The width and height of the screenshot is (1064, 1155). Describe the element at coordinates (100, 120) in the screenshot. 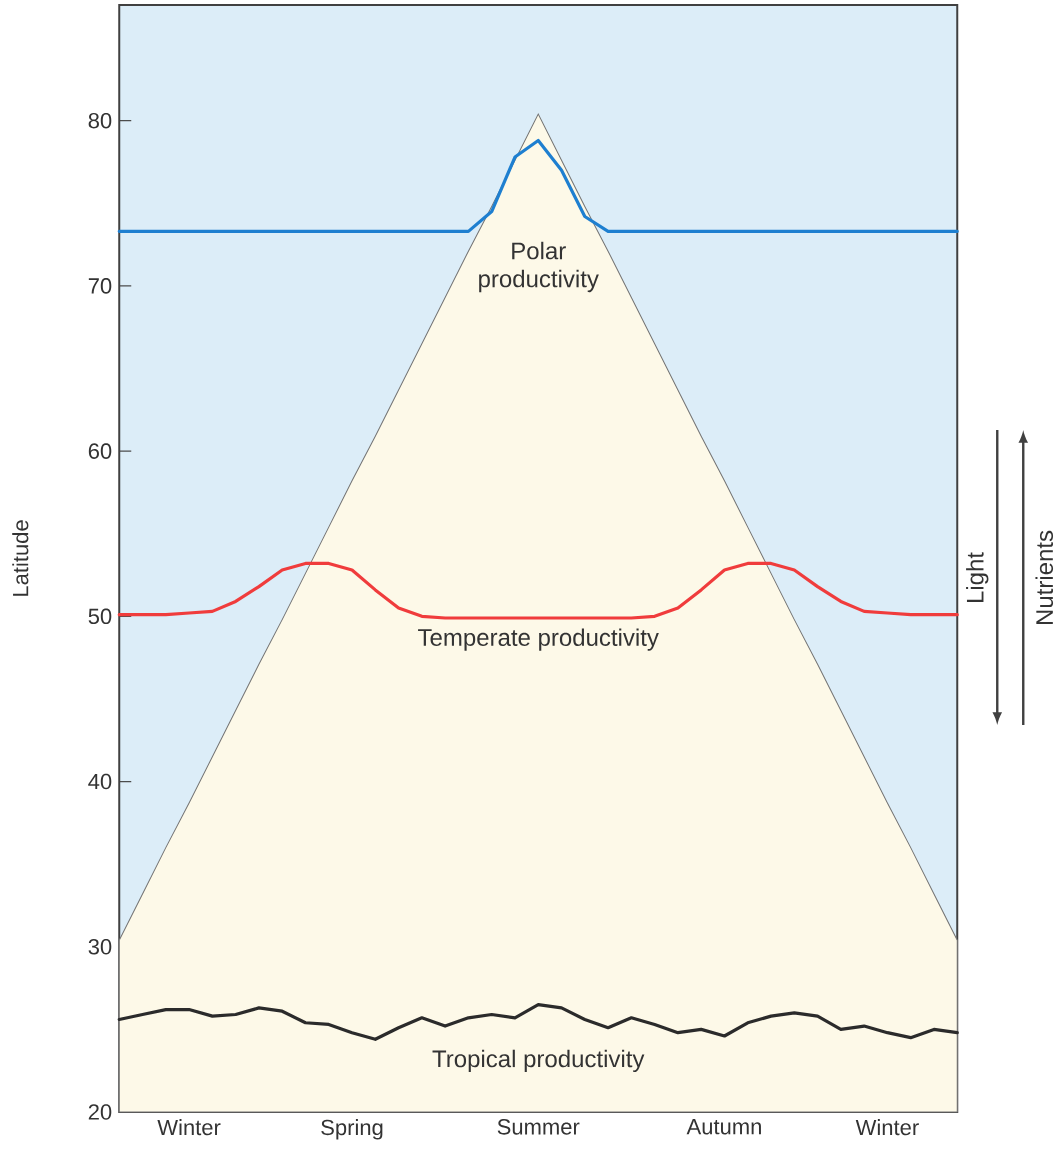

I see `y-tick-label: 80` at that location.